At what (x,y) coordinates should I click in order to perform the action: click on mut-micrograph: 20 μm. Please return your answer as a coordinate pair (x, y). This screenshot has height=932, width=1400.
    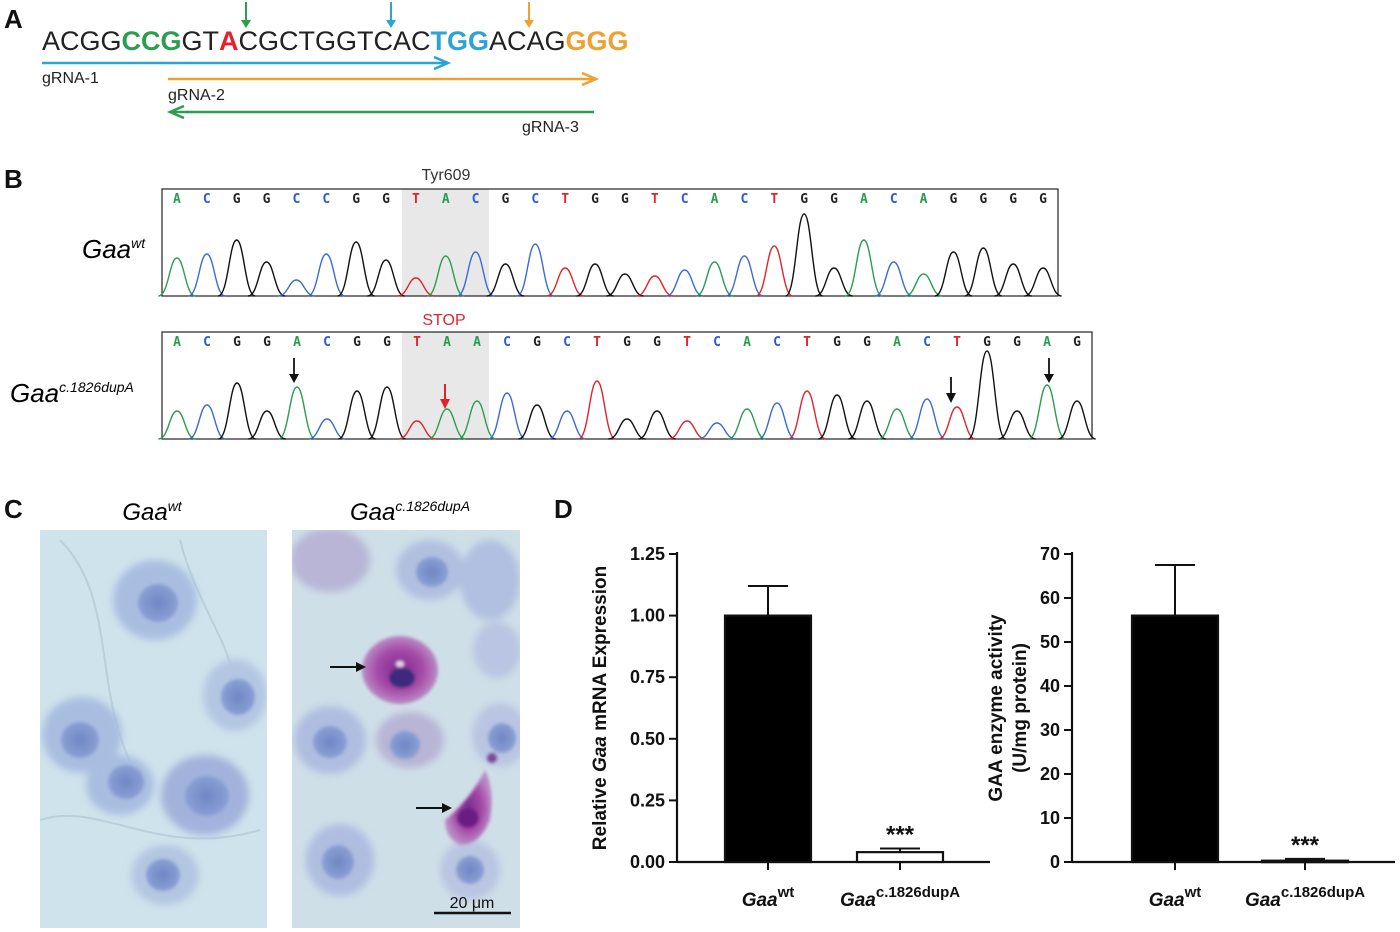
    Looking at the image, I should click on (406, 729).